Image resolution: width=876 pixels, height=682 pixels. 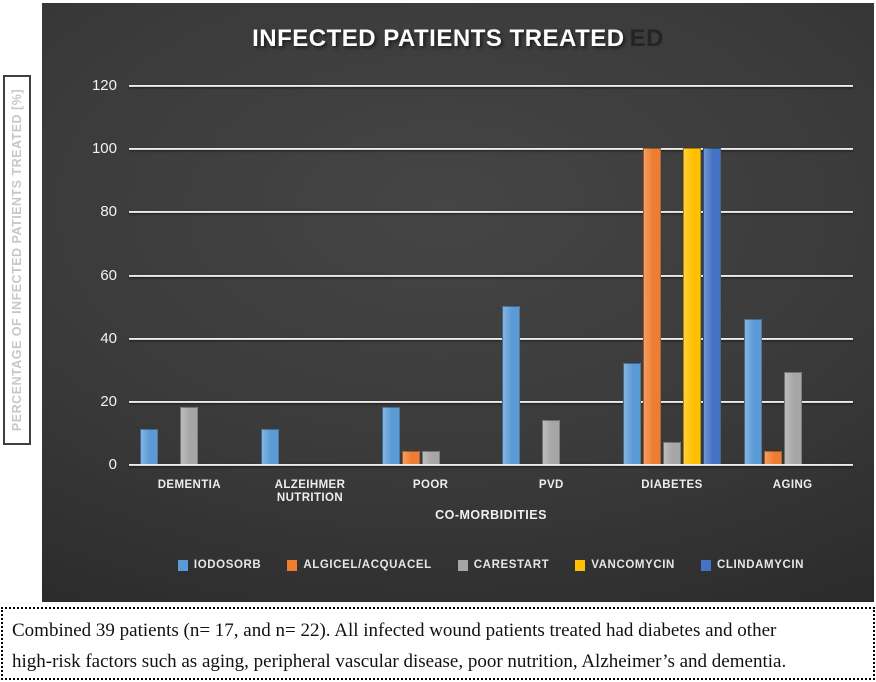 I want to click on legend-label: IODOSORB, so click(x=227, y=565).